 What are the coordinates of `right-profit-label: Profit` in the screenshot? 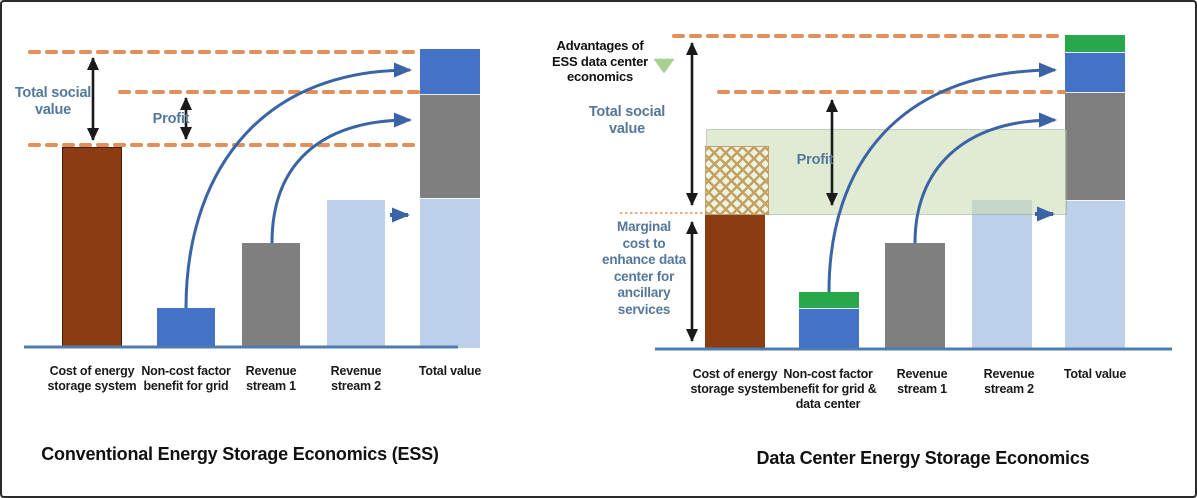 It's located at (815, 160).